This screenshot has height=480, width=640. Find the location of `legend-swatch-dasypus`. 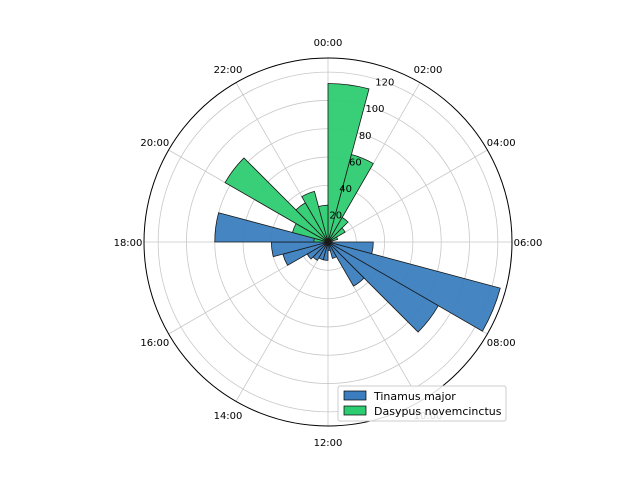

legend-swatch-dasypus is located at coordinates (355, 410).